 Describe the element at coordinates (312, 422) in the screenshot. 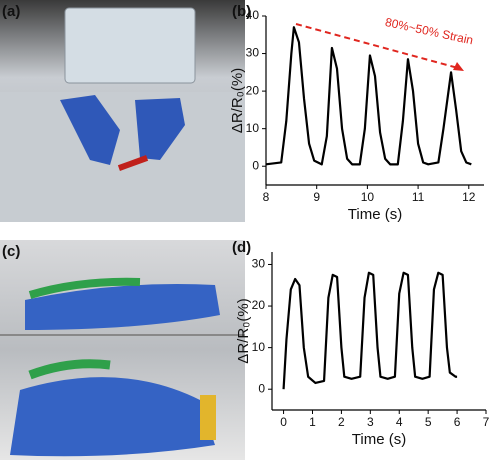

I see `x-tick-label: 1` at that location.